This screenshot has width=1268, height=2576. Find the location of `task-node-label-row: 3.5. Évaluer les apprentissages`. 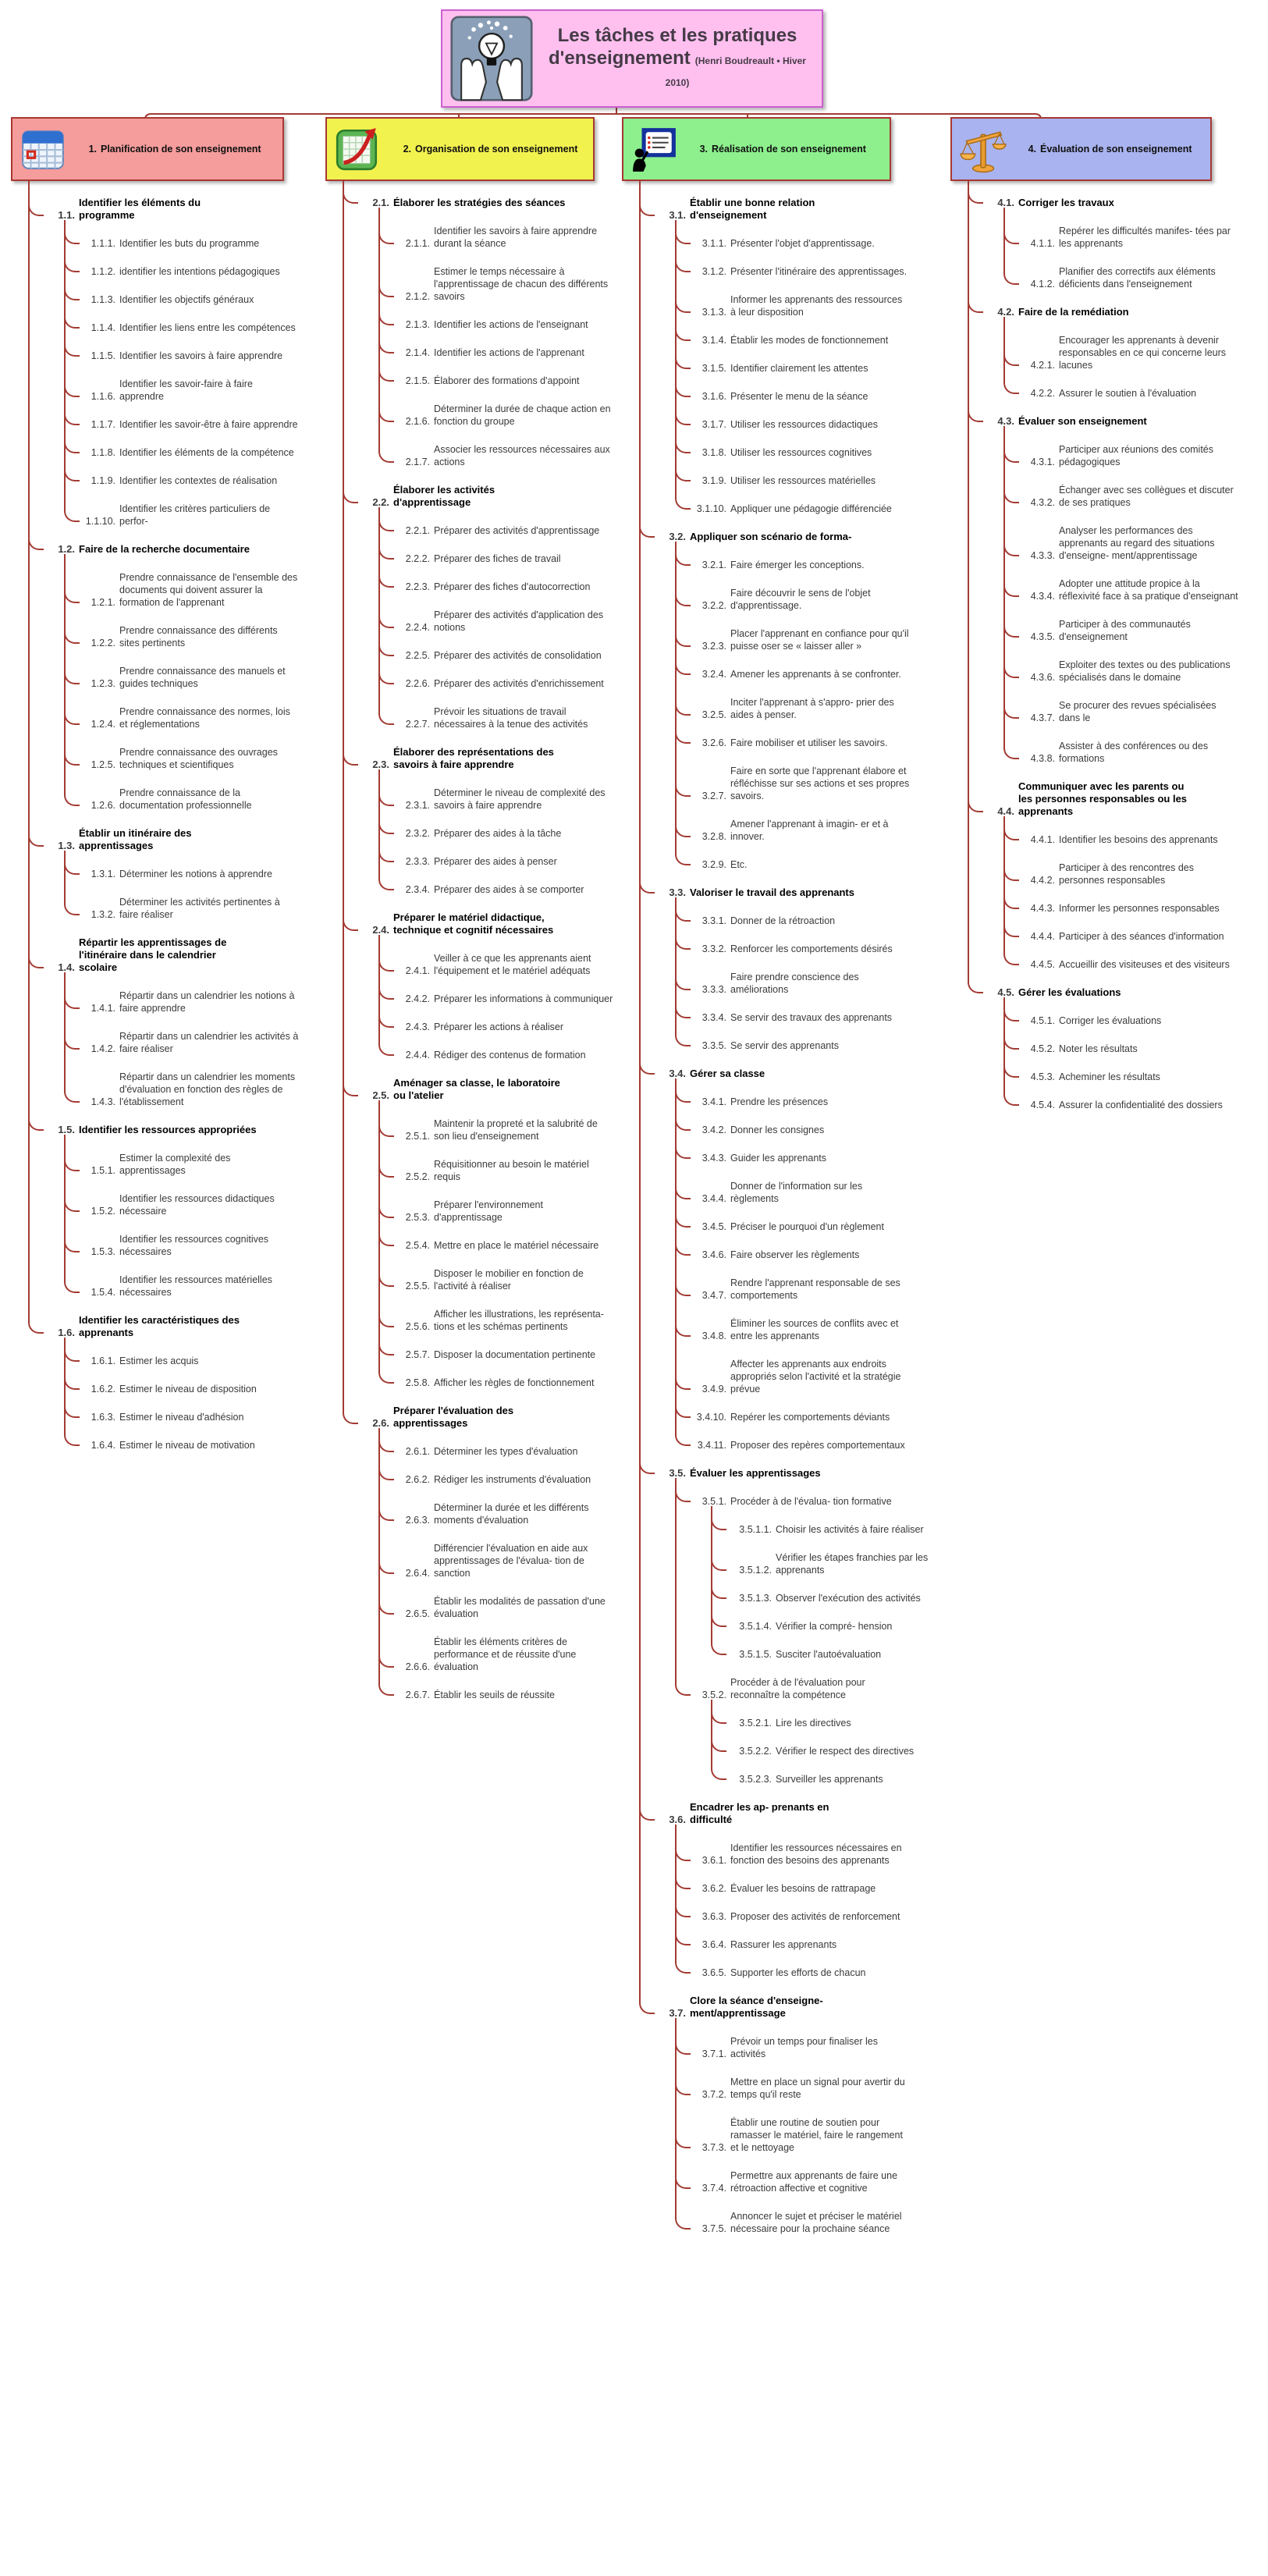

task-node-label-row: 3.5. Évaluer les apprentissages is located at coordinates (791, 1465).